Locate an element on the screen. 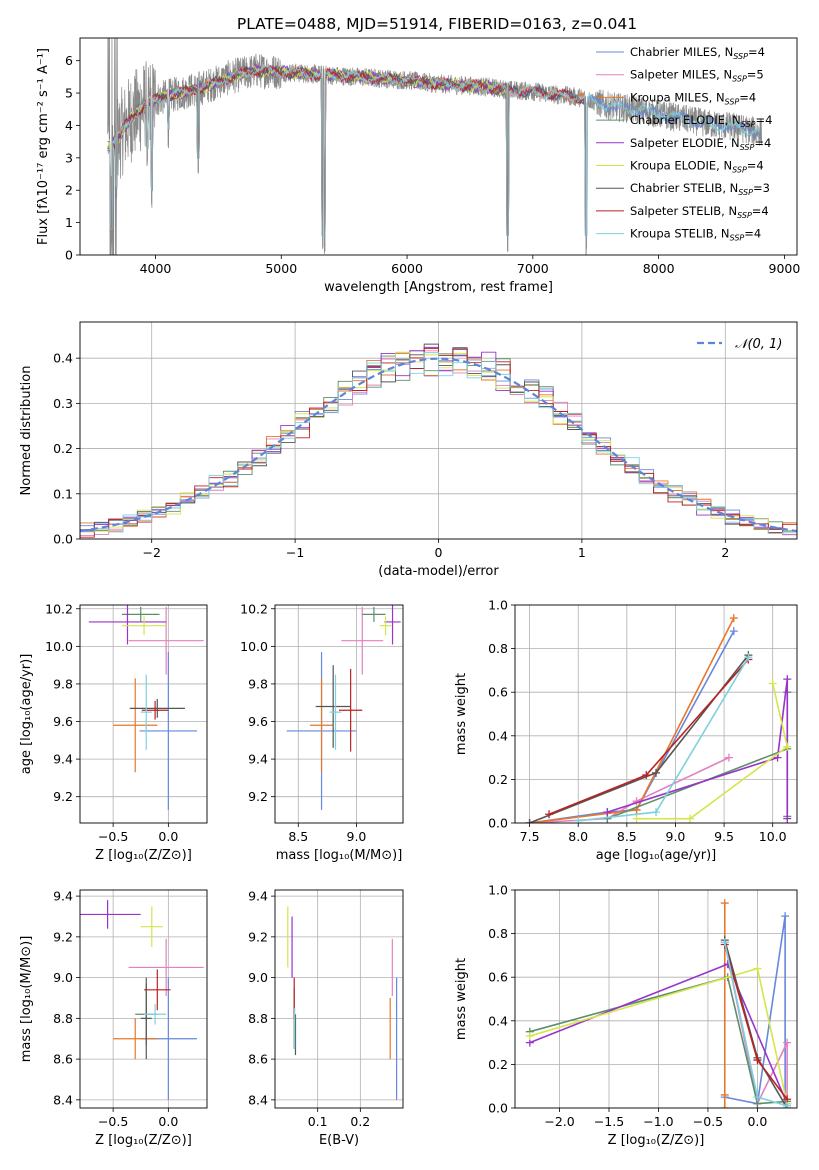 The height and width of the screenshot is (1170, 819). x-tick-label: −1 is located at coordinates (295, 552).